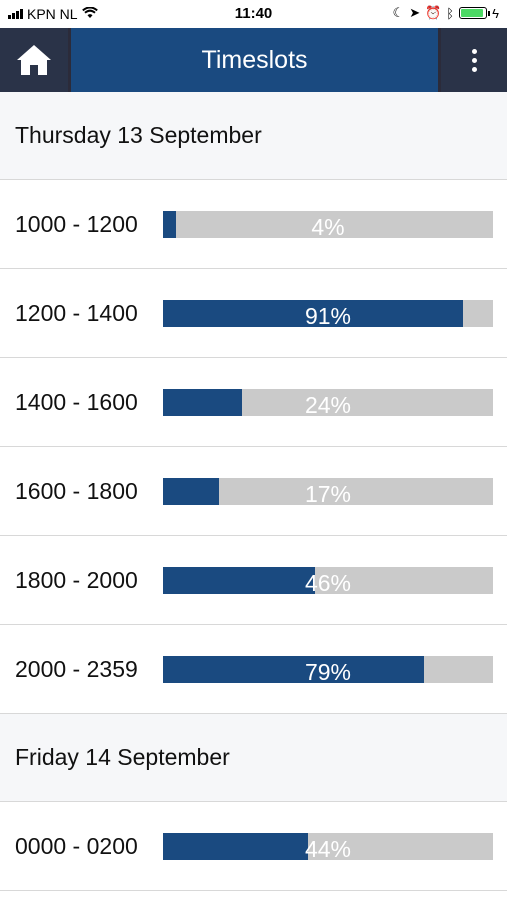  I want to click on home-button, so click(34, 60).